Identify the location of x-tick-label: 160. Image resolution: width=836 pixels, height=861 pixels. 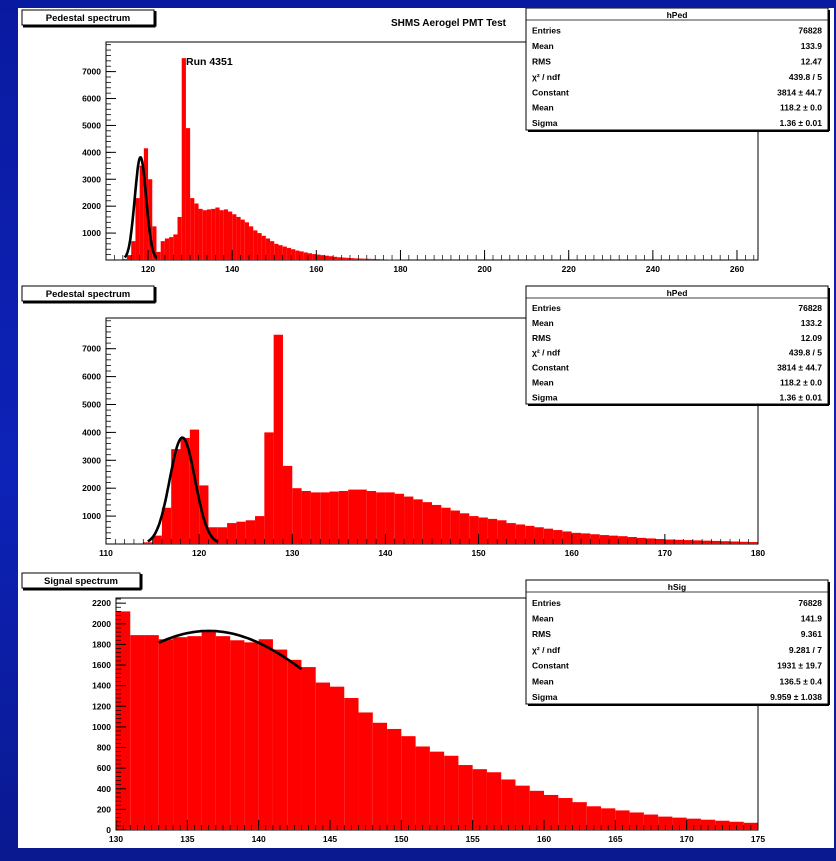
(316, 269).